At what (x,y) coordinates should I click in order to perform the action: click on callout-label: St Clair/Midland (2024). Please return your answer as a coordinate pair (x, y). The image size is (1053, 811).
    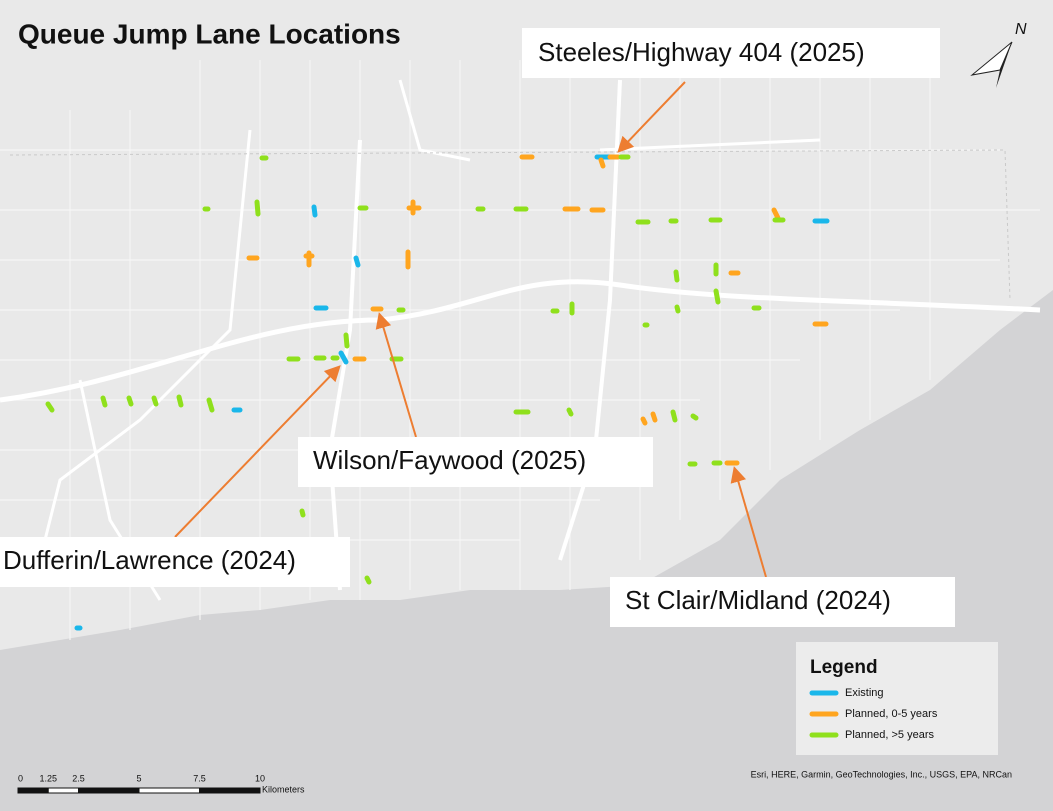
    Looking at the image, I should click on (758, 600).